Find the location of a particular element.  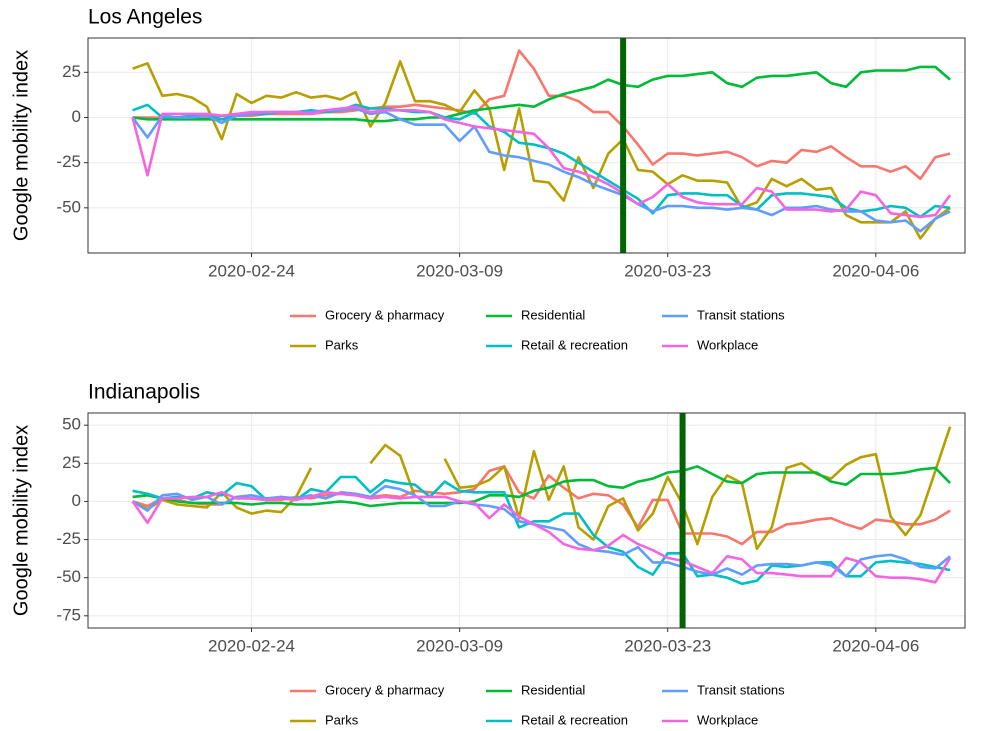

panel-title: Los Angeles is located at coordinates (145, 17).